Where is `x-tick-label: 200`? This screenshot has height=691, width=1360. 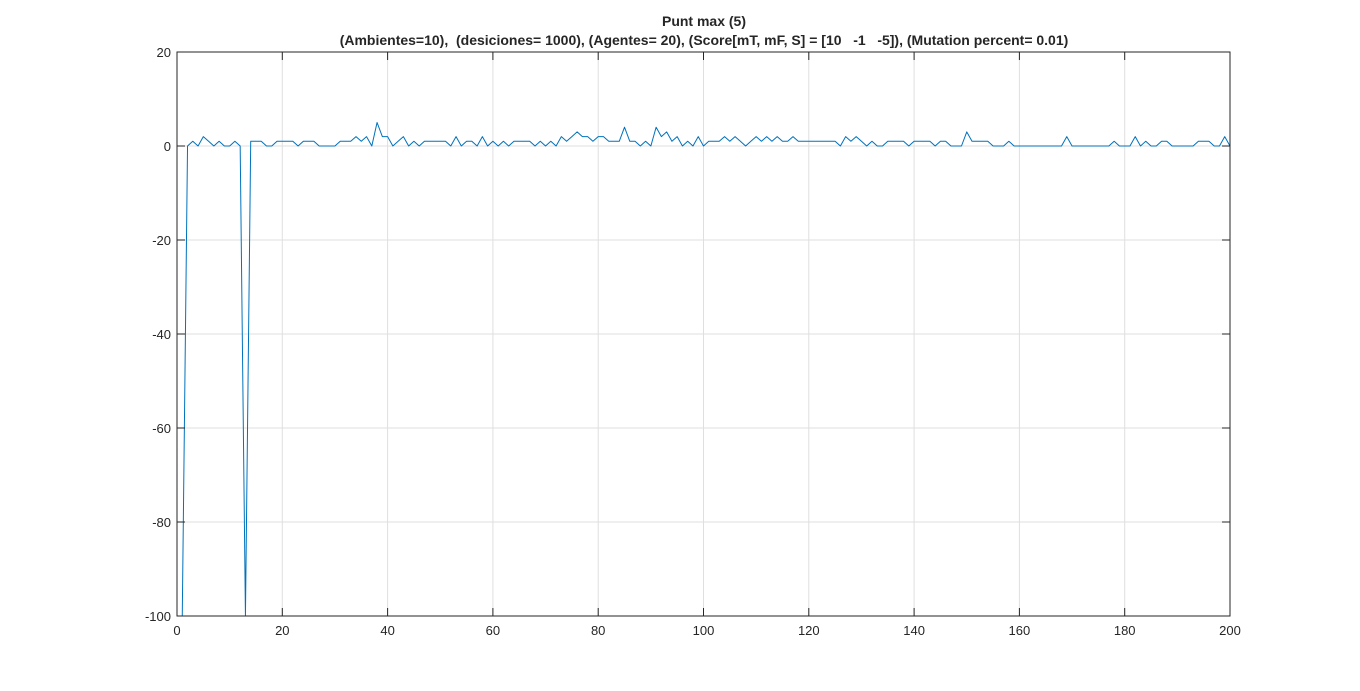 x-tick-label: 200 is located at coordinates (1230, 630).